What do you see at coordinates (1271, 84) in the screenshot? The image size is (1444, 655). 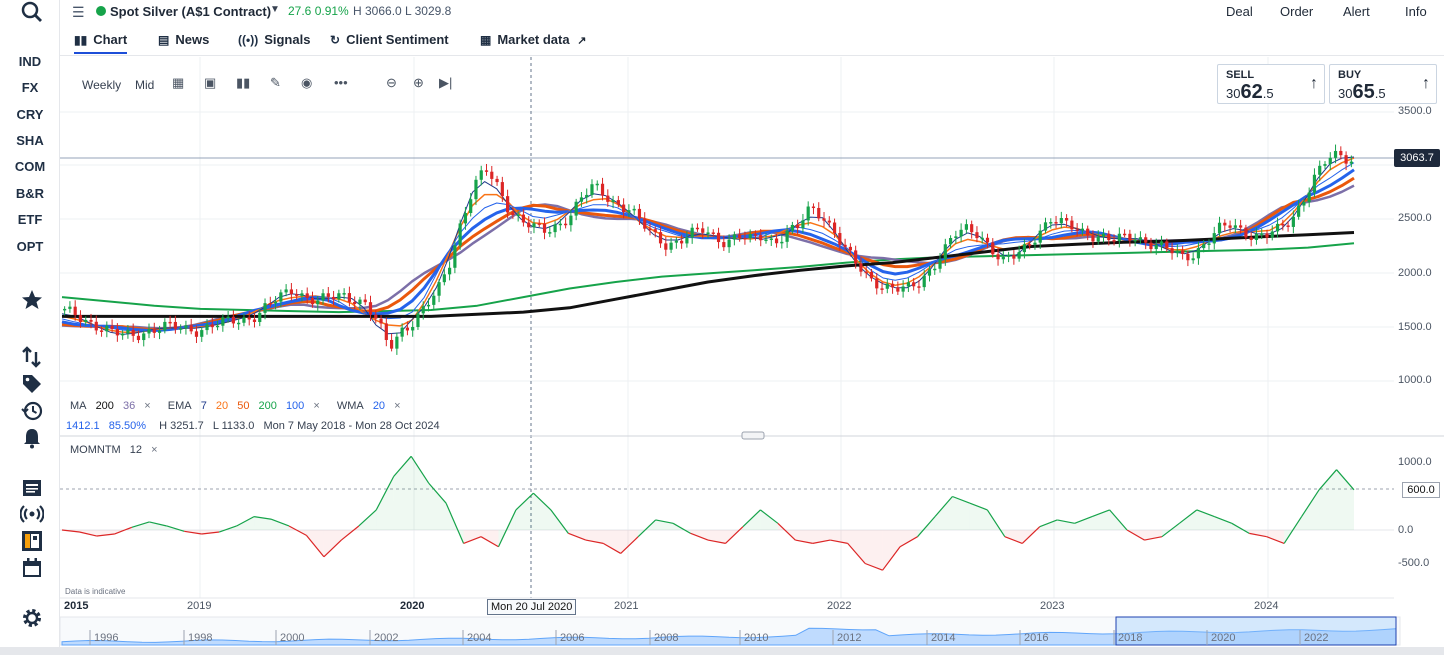 I see `sell-button: SELL 3062.5 ↑` at bounding box center [1271, 84].